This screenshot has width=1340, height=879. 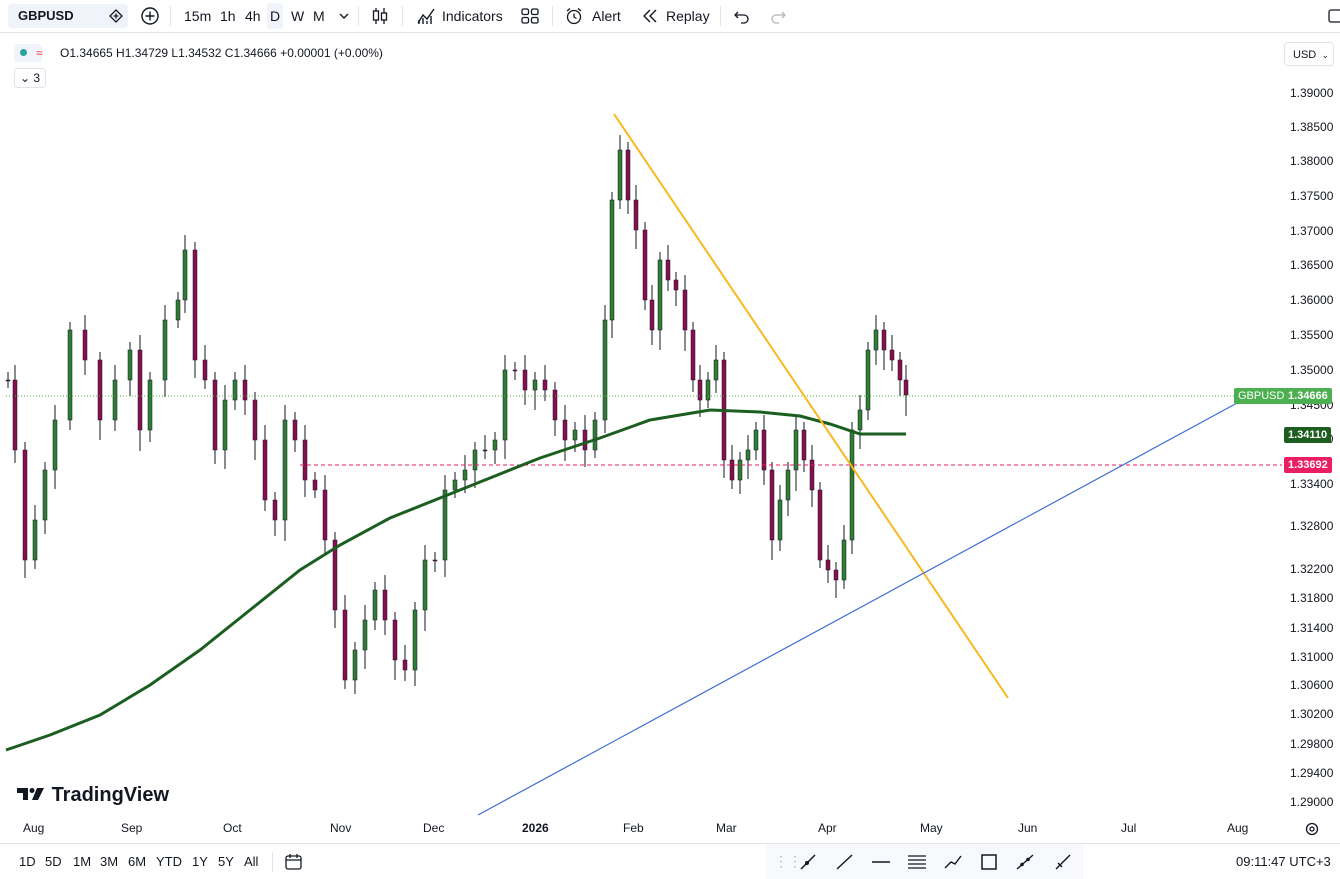 I want to click on range-all: All, so click(x=251, y=861).